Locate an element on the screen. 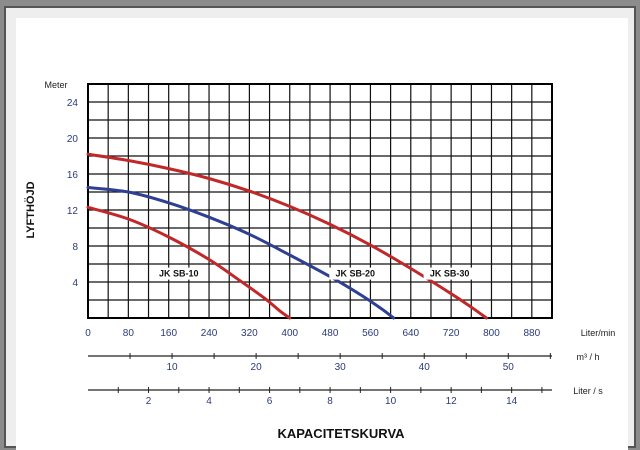 This screenshot has width=640, height=450. secondary-tick-label: 50 is located at coordinates (509, 367).